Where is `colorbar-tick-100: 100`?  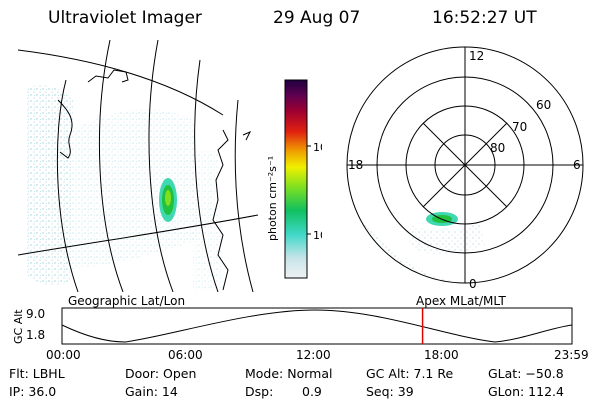
colorbar-tick-100: 100 is located at coordinates (317, 147).